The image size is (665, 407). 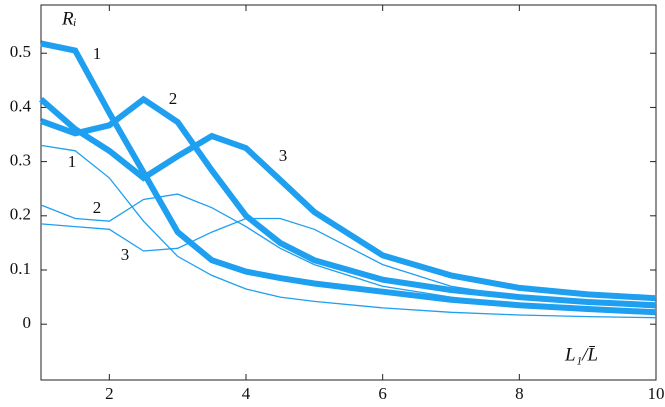 I want to click on y-tick-label: 0.1, so click(x=20, y=268).